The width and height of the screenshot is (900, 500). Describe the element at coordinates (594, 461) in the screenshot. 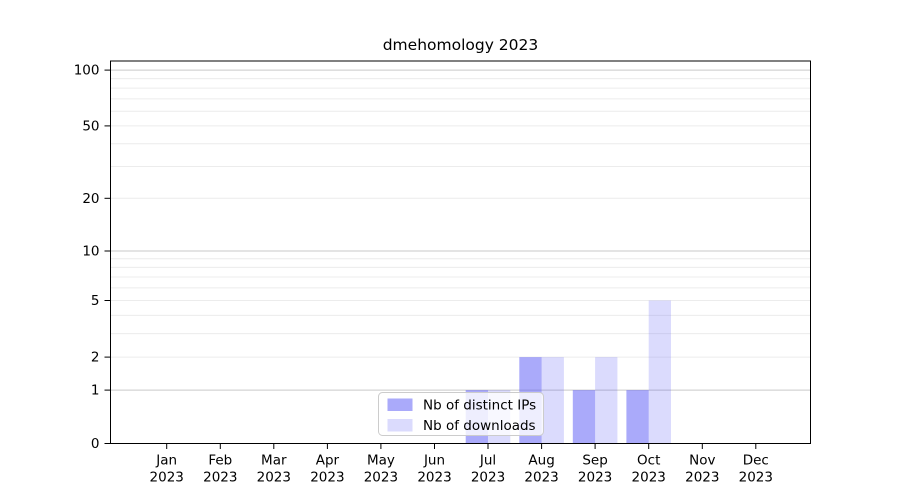

I see `x-tick-label-month: Sep` at that location.